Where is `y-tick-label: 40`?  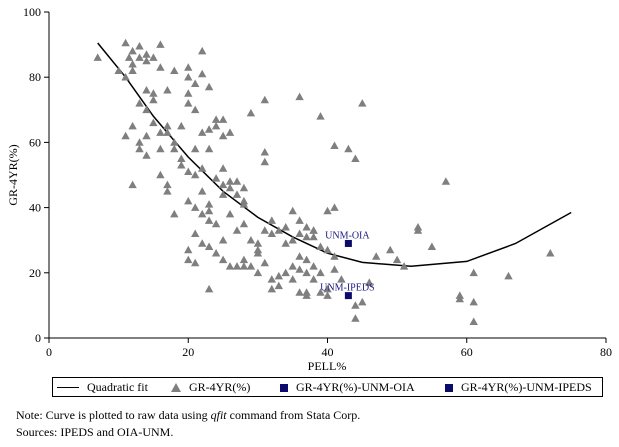
y-tick-label: 40 is located at coordinates (35, 208).